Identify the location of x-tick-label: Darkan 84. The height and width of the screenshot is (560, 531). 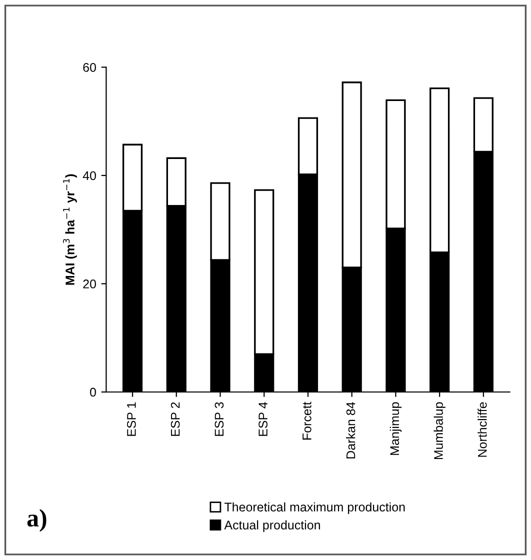
(351, 430).